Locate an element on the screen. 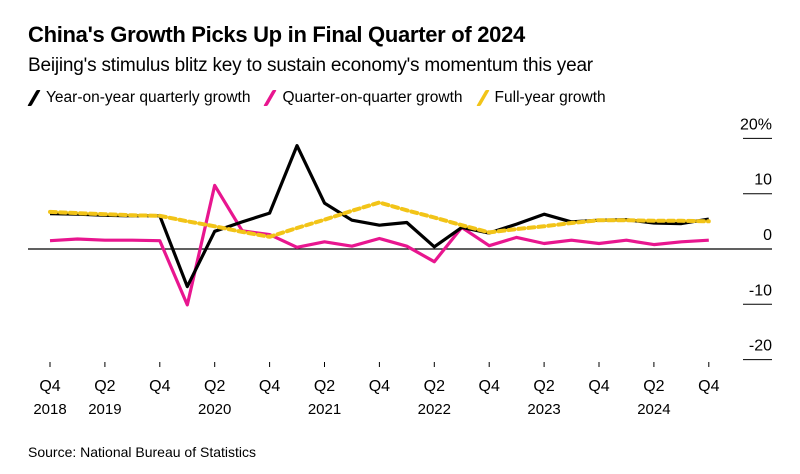 The image size is (800, 474). legend-label-full-year: Full-year growth is located at coordinates (550, 97).